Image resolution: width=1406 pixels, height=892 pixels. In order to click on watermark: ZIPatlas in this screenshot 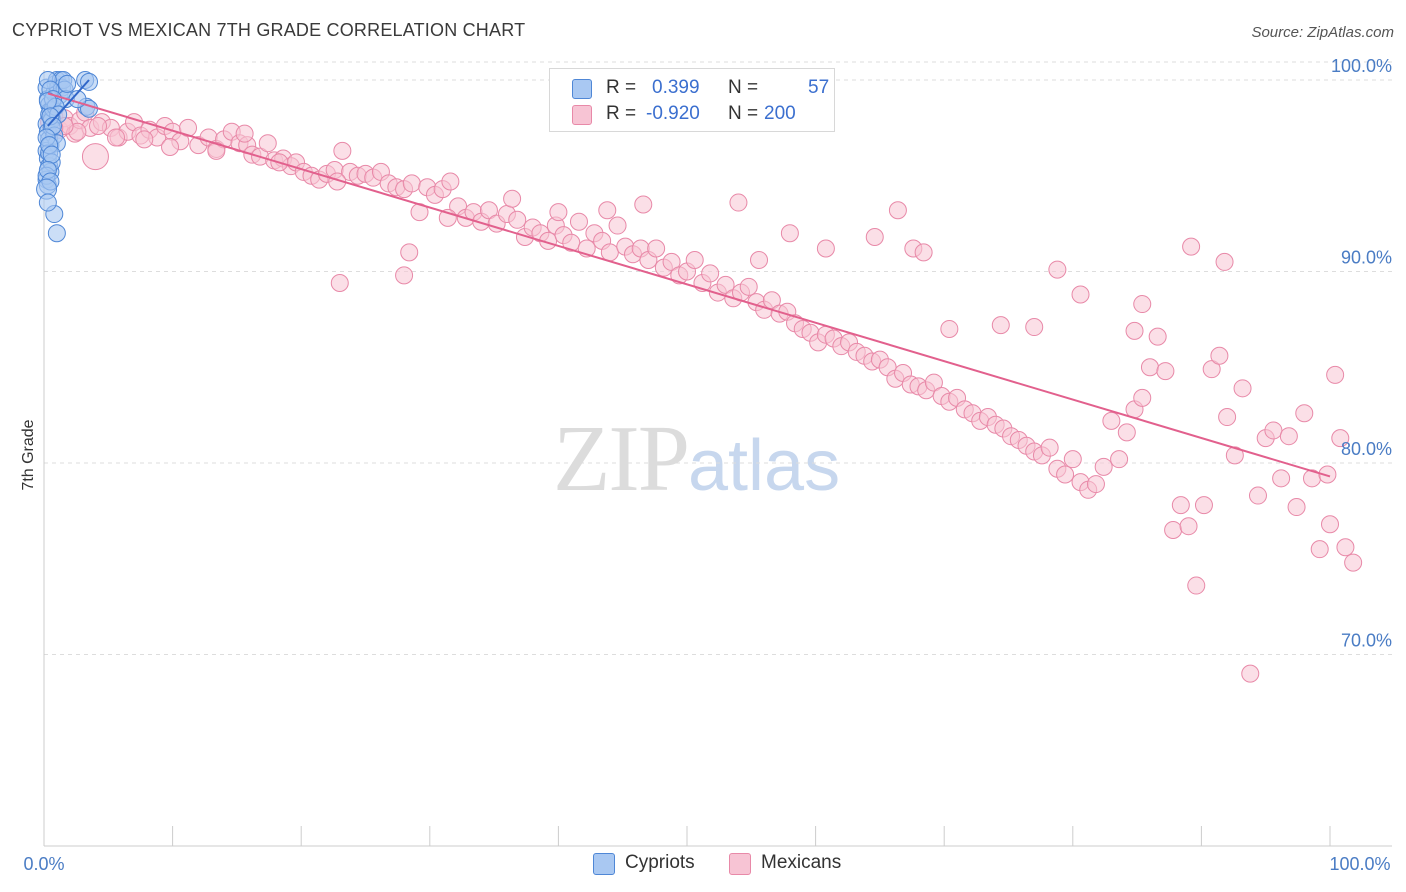, I will do `click(696, 459)`.